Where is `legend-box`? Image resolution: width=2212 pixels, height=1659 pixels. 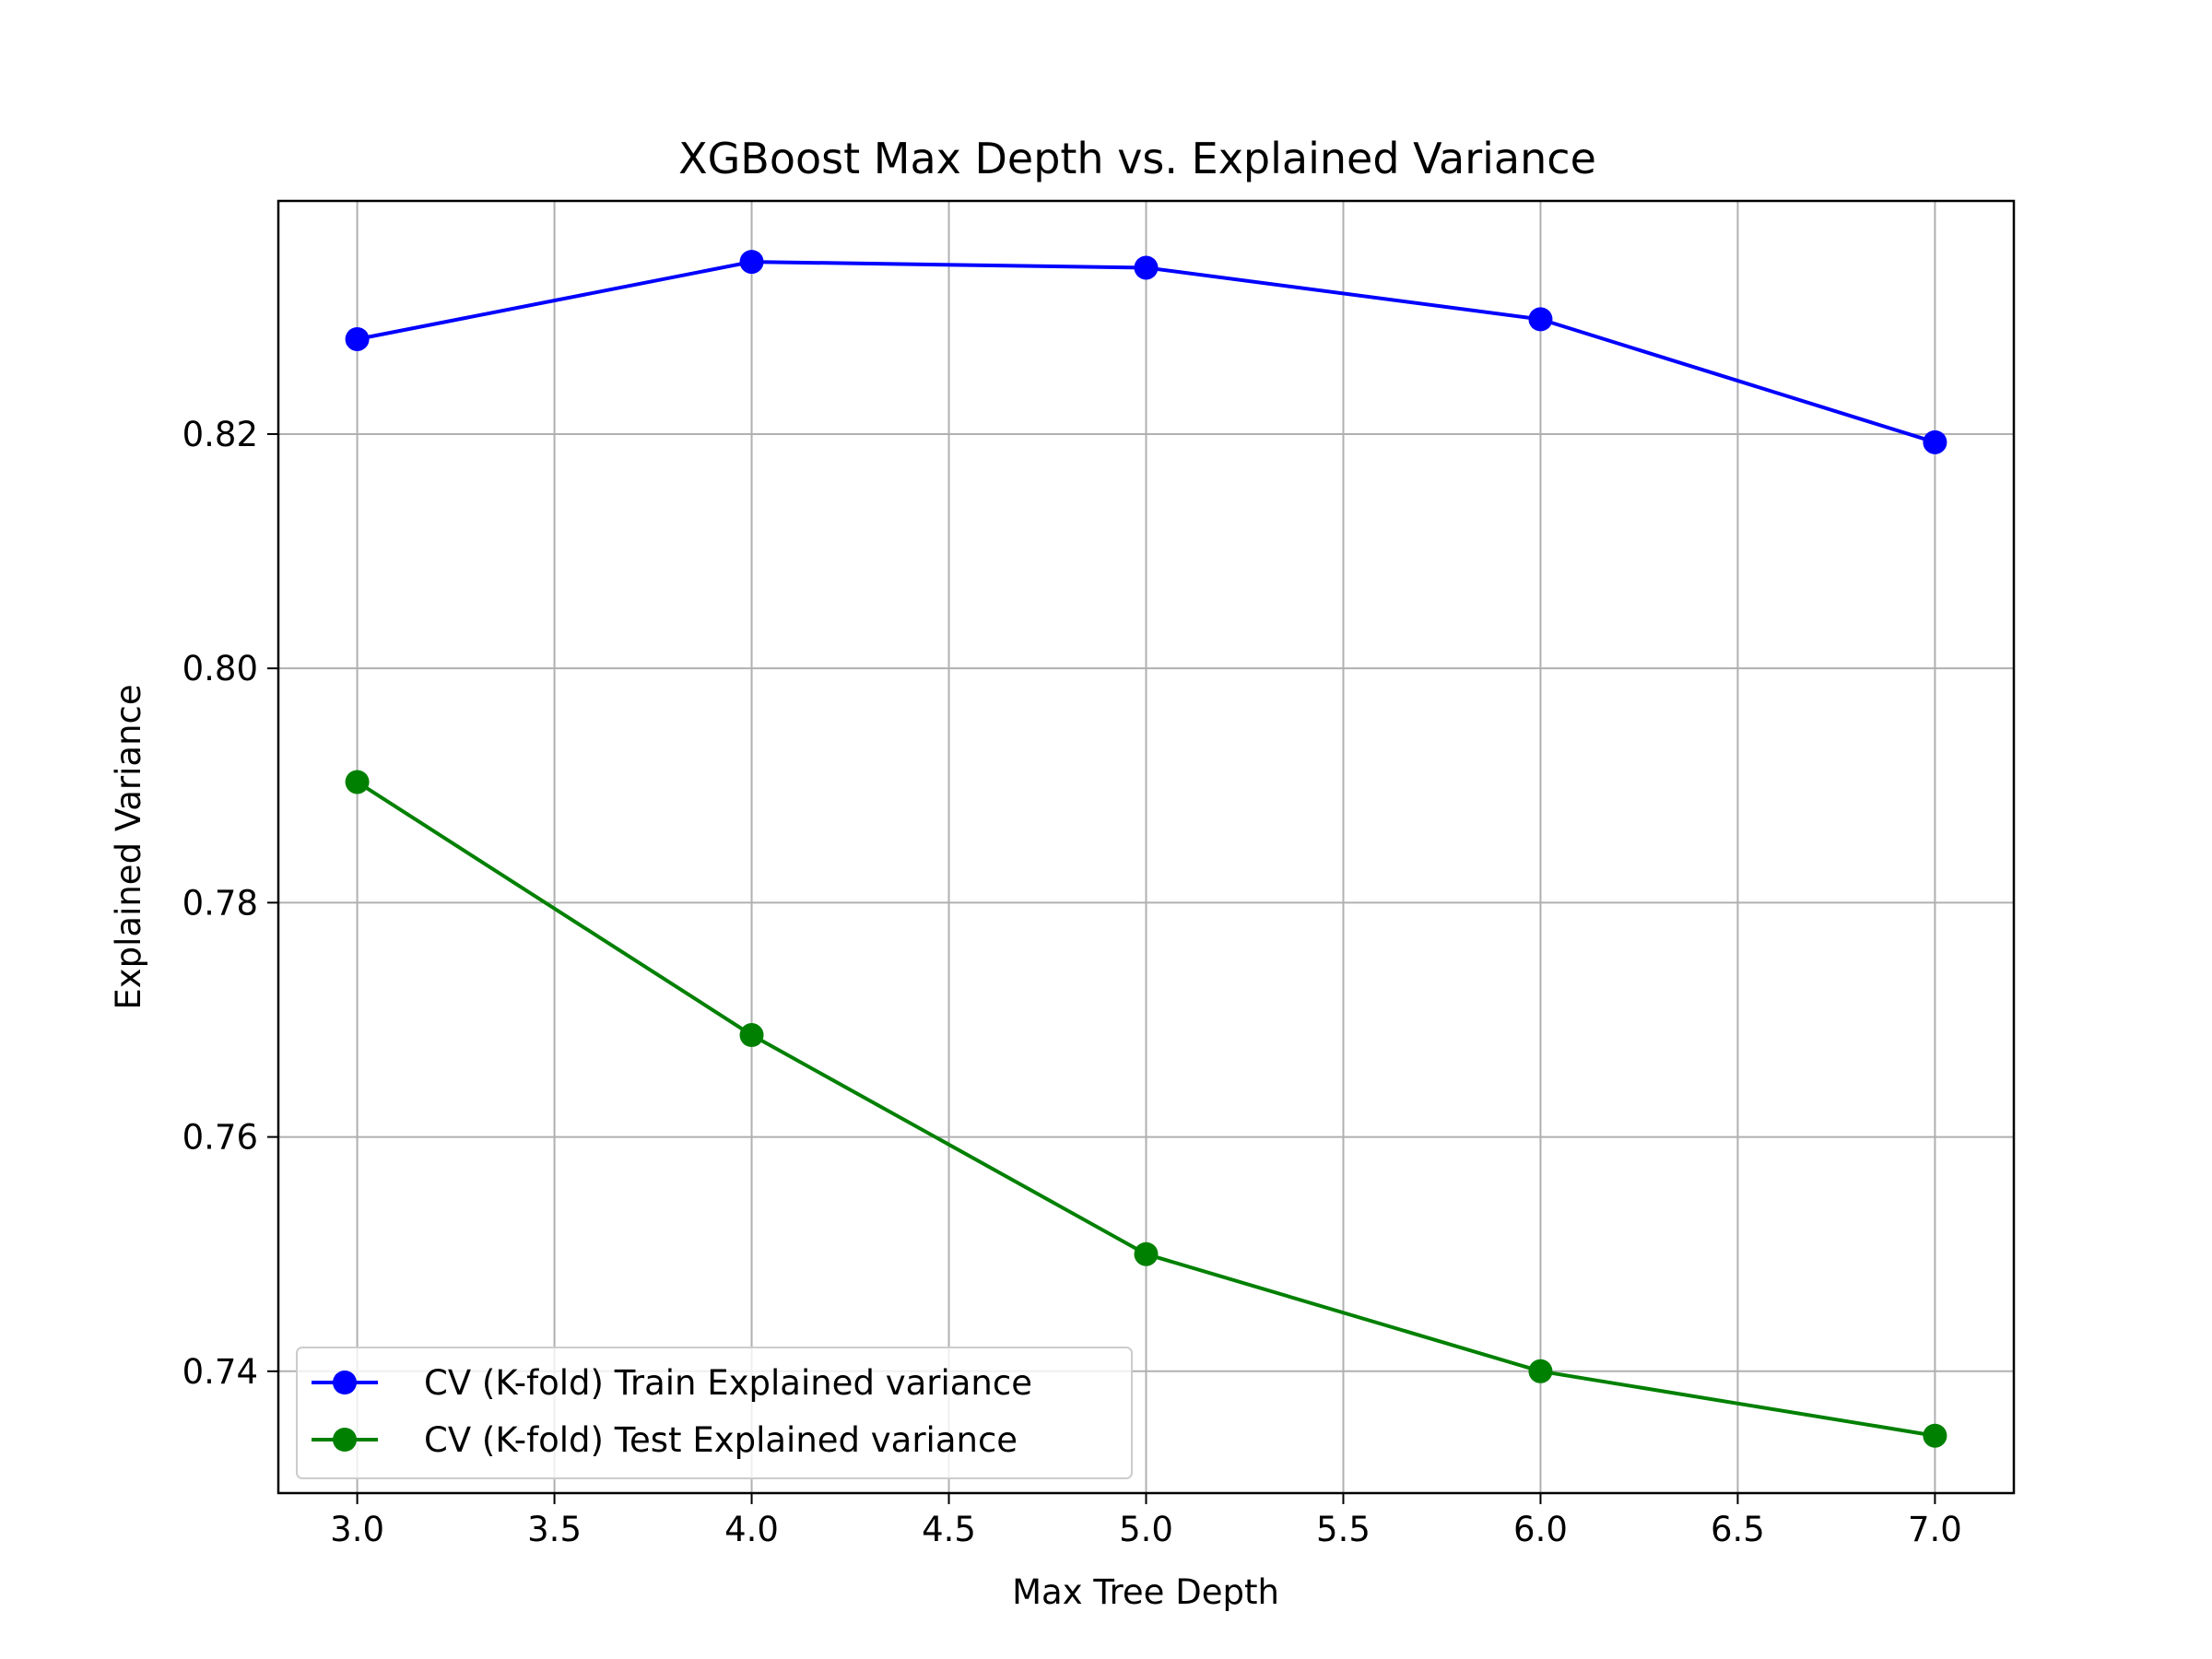
legend-box is located at coordinates (714, 1413).